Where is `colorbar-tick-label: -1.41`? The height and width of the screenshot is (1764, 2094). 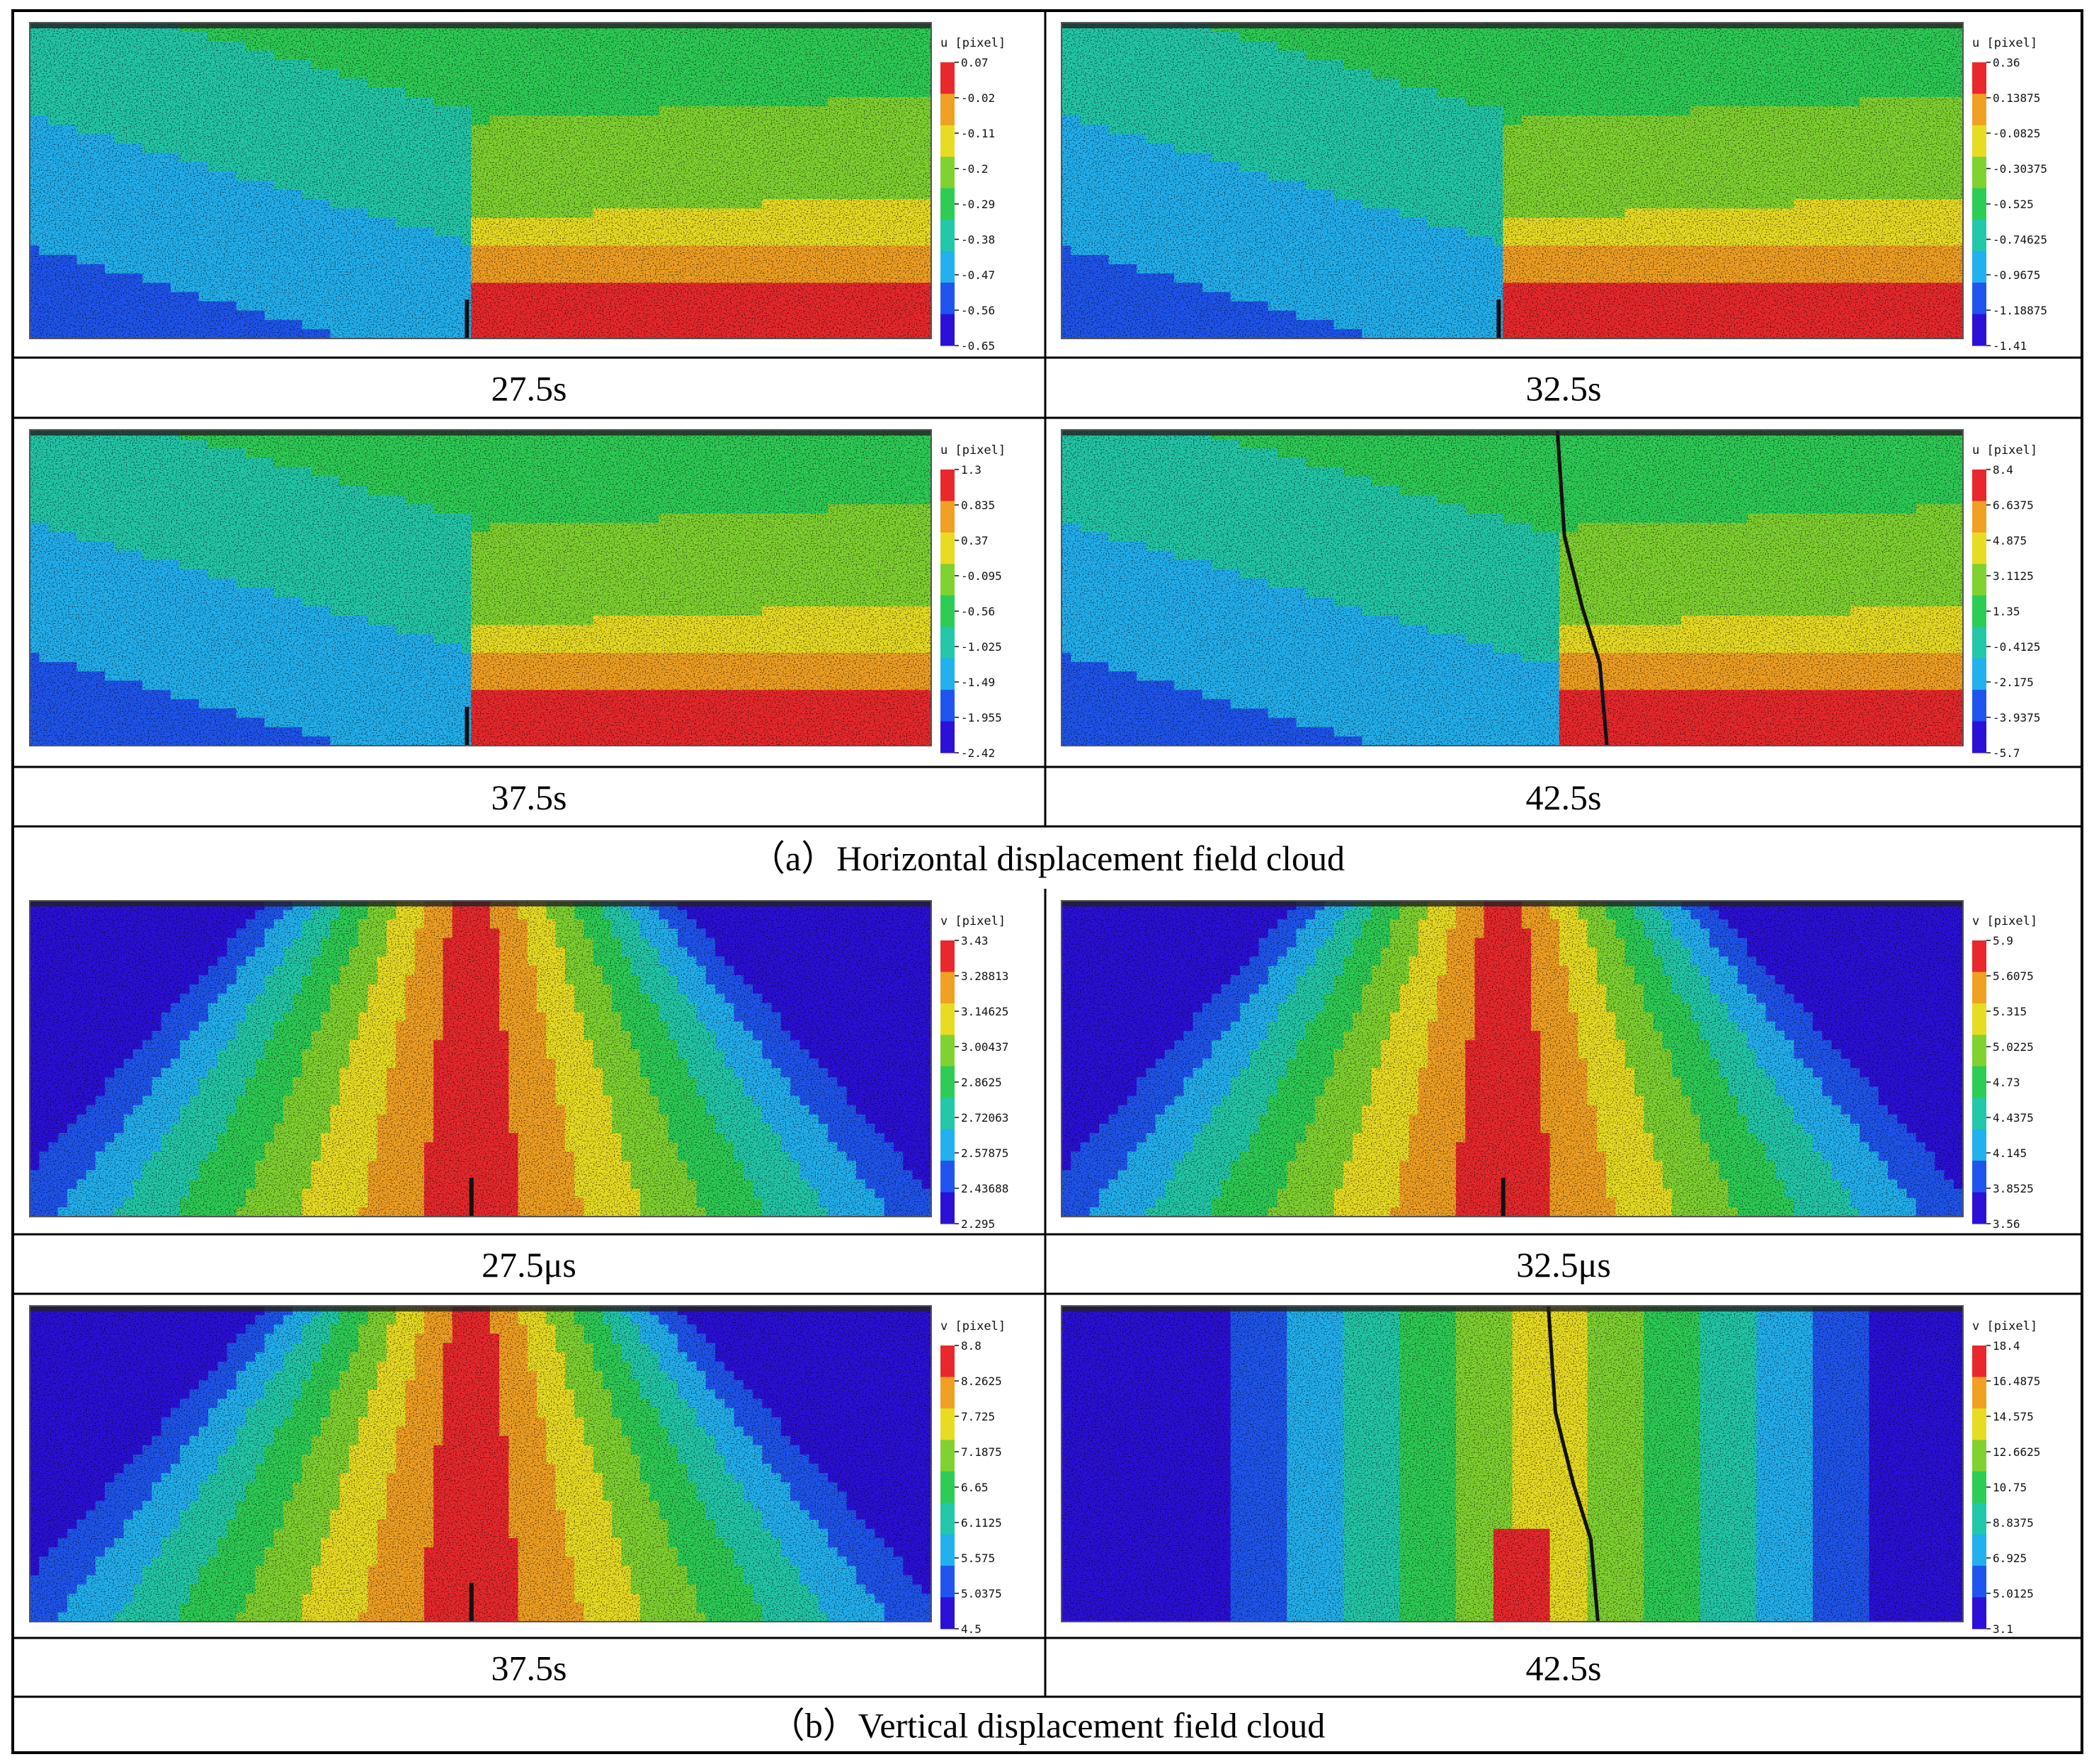
colorbar-tick-label: -1.41 is located at coordinates (2010, 346).